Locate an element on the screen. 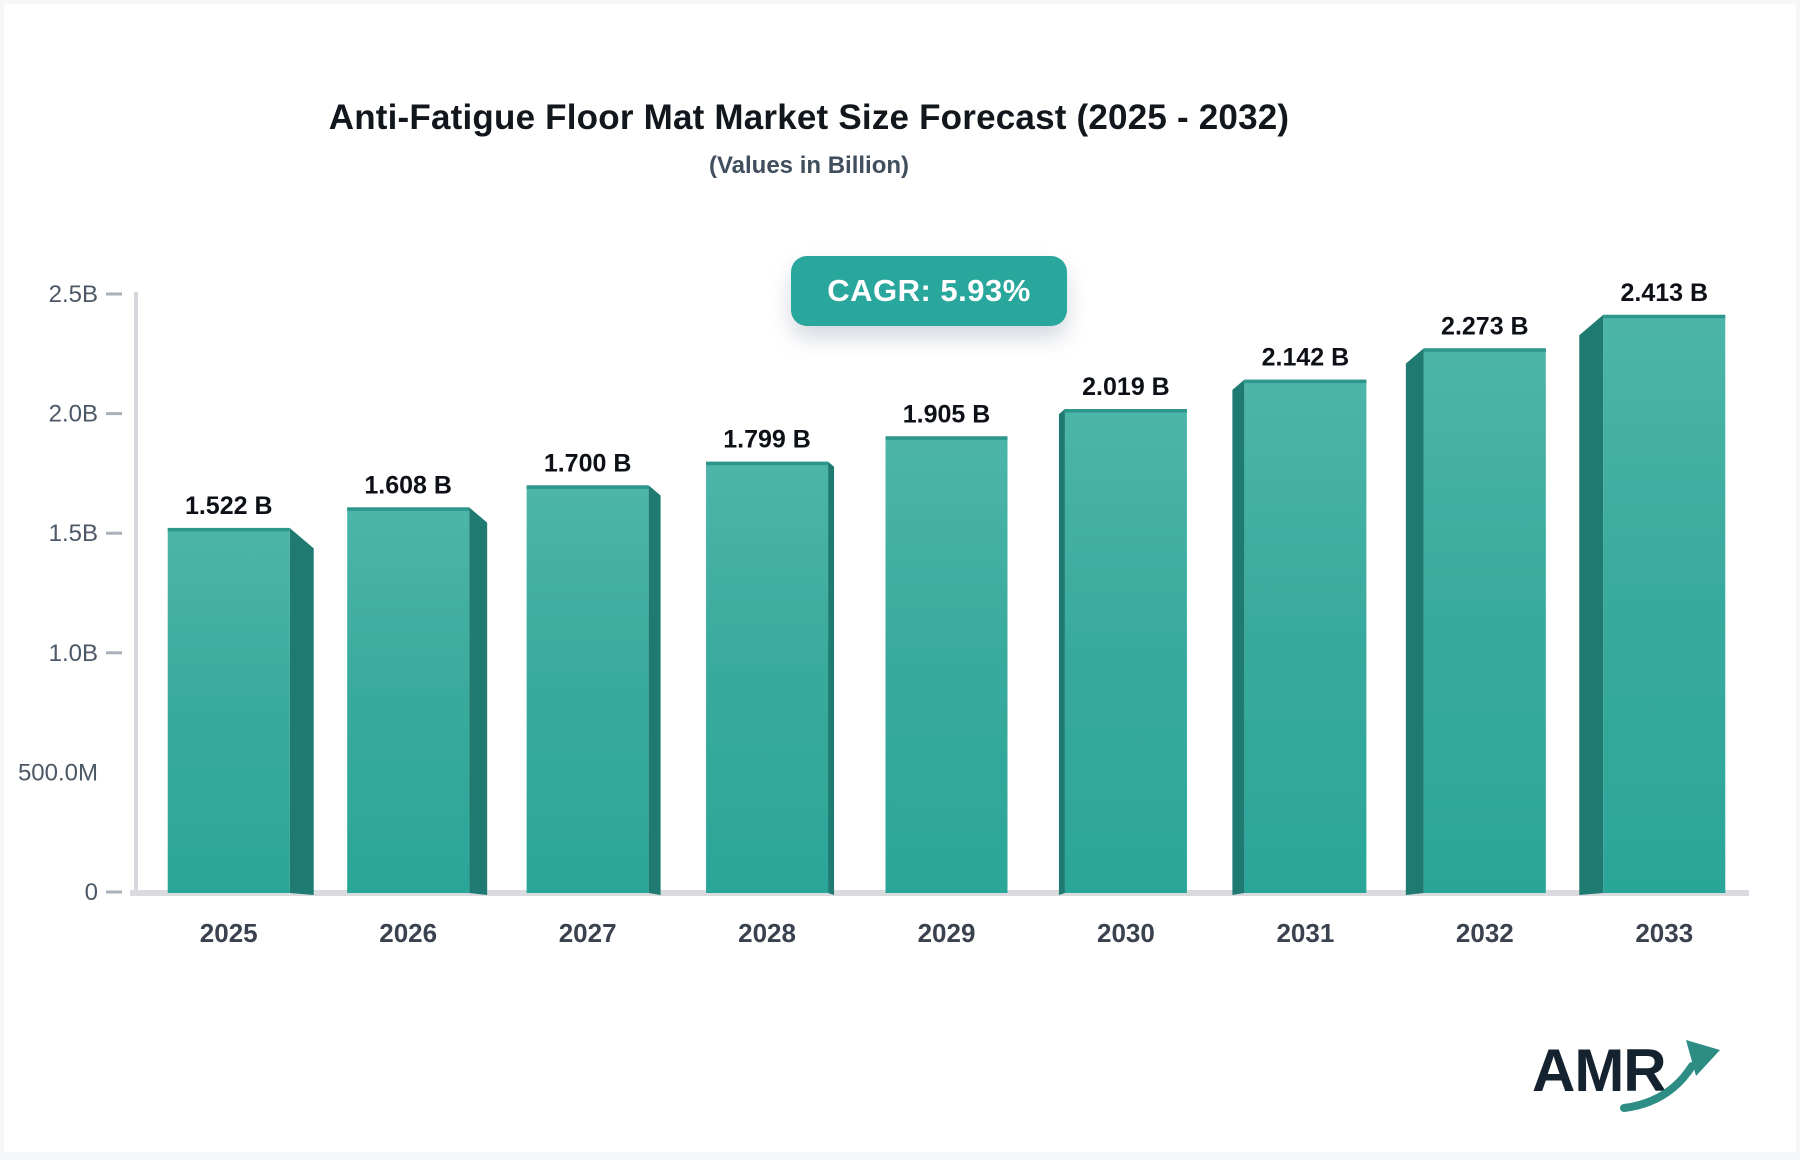 The height and width of the screenshot is (1160, 1800). cagr-badge: CAGR: 5.93% is located at coordinates (929, 291).